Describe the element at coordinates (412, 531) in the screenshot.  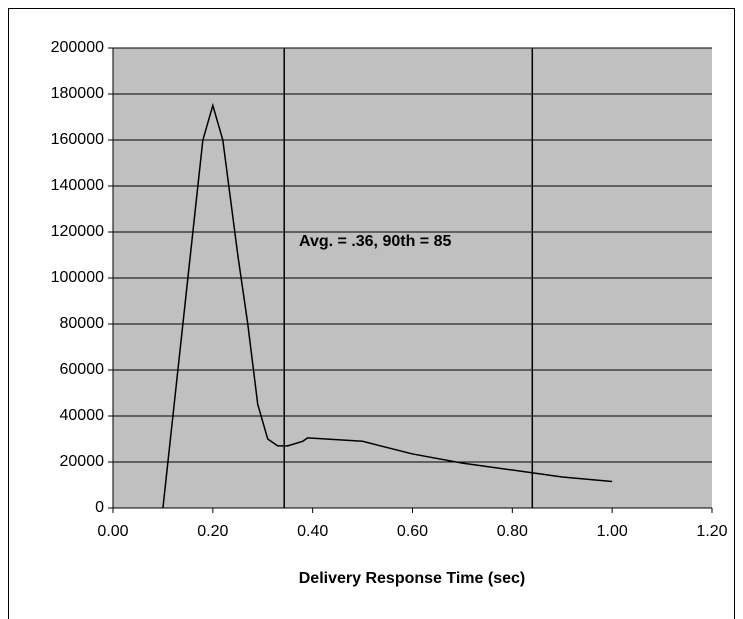
I see `x-tick-label: 0.60` at that location.